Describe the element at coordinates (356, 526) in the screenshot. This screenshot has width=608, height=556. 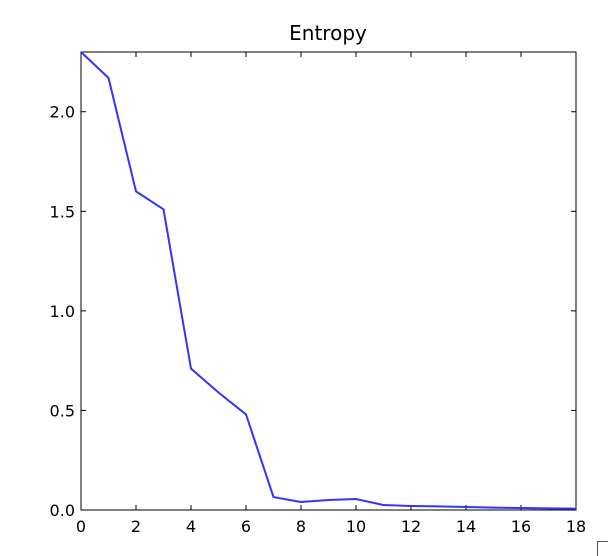
I see `x-tick-label: 10` at that location.